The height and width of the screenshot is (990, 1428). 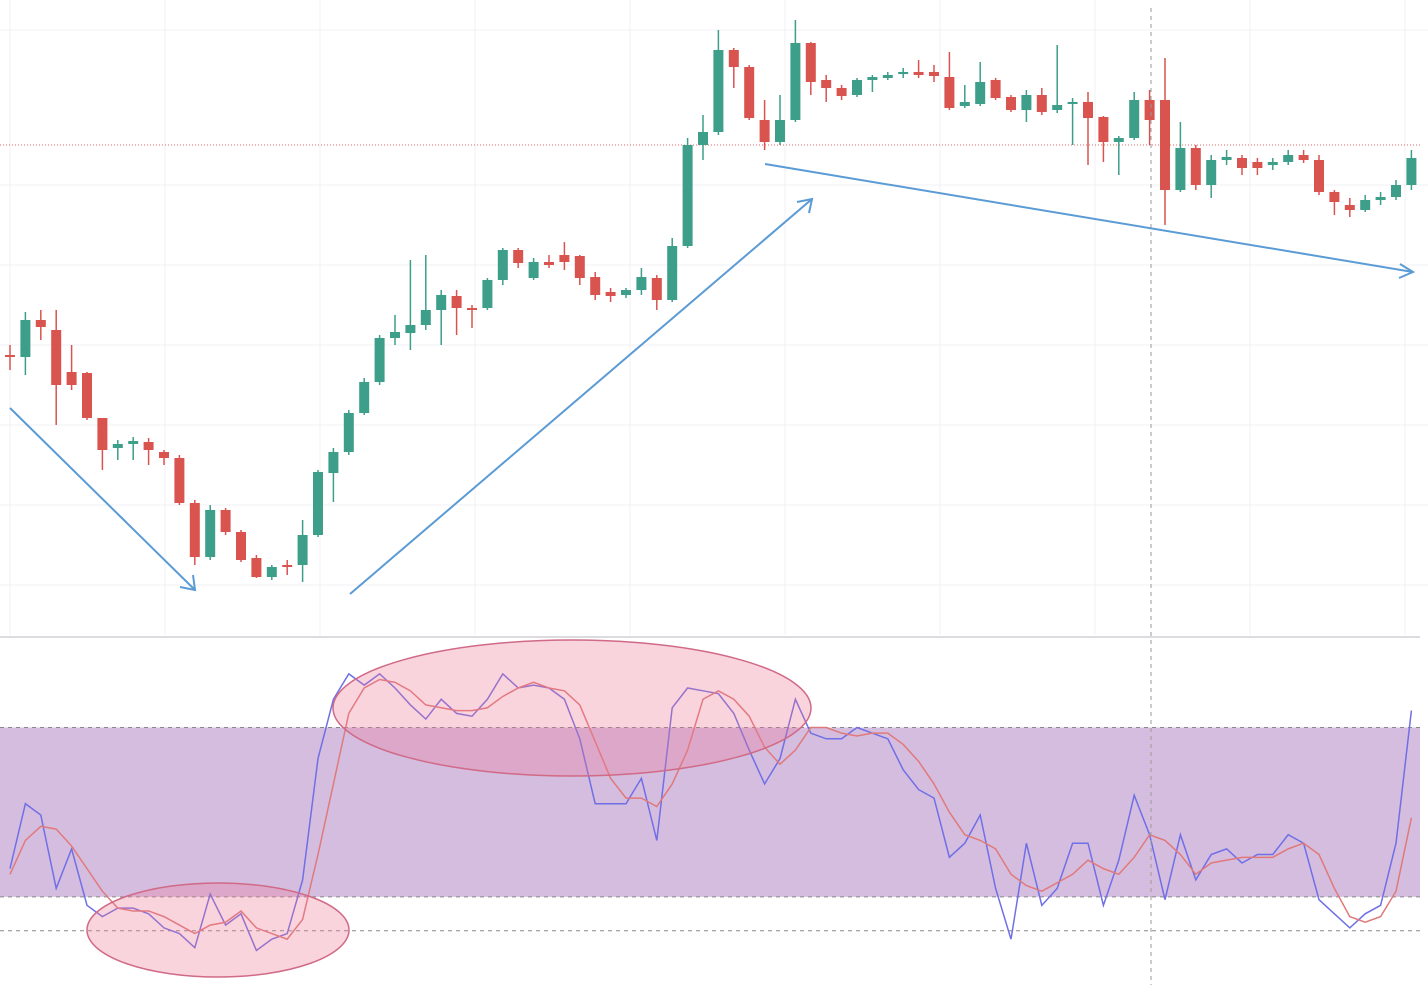 What do you see at coordinates (572, 708) in the screenshot?
I see `overbought-ellipse` at bounding box center [572, 708].